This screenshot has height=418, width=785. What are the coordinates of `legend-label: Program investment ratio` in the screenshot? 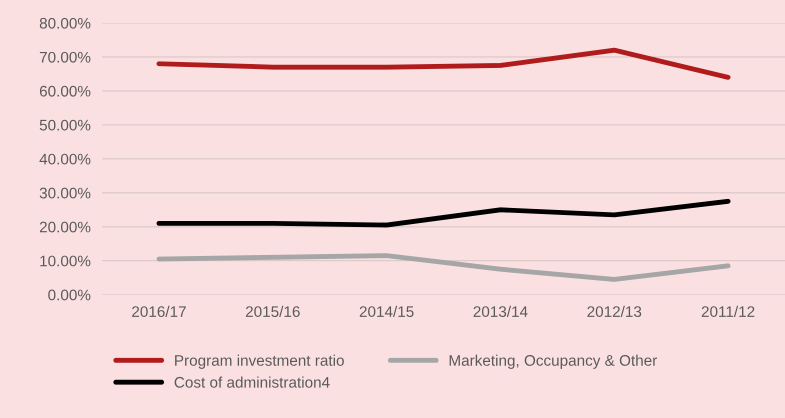 It's located at (259, 361).